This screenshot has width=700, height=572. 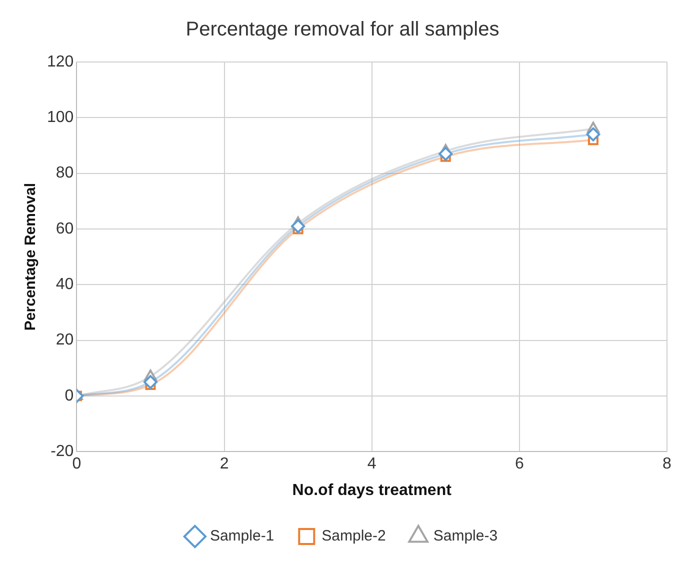 What do you see at coordinates (343, 29) in the screenshot?
I see `chart-title: Percentage removal for all samples` at bounding box center [343, 29].